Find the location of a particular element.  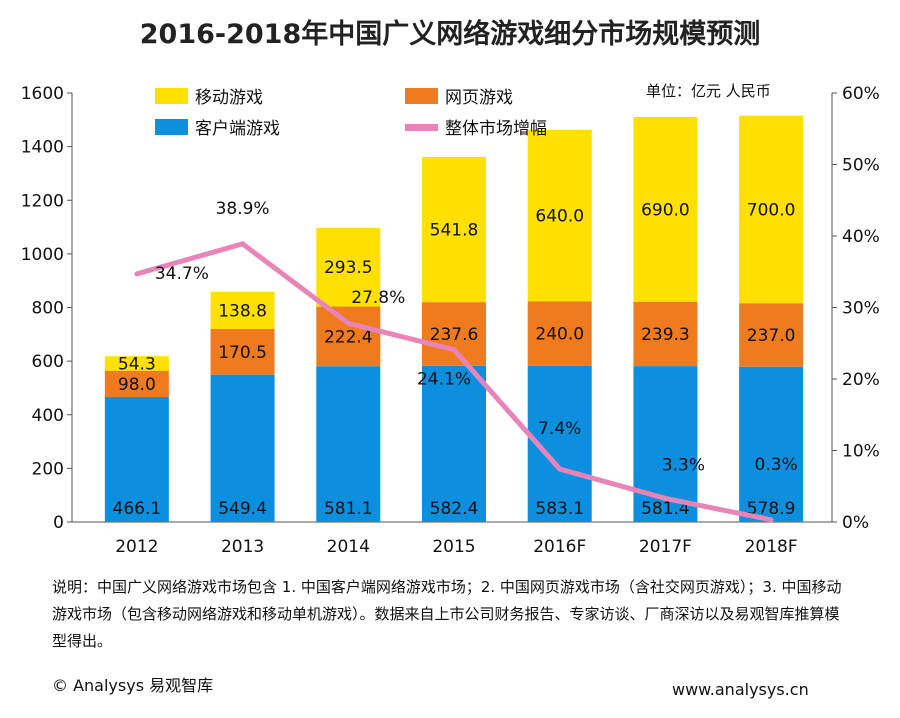

bar-value-label: 54.3 is located at coordinates (137, 364).